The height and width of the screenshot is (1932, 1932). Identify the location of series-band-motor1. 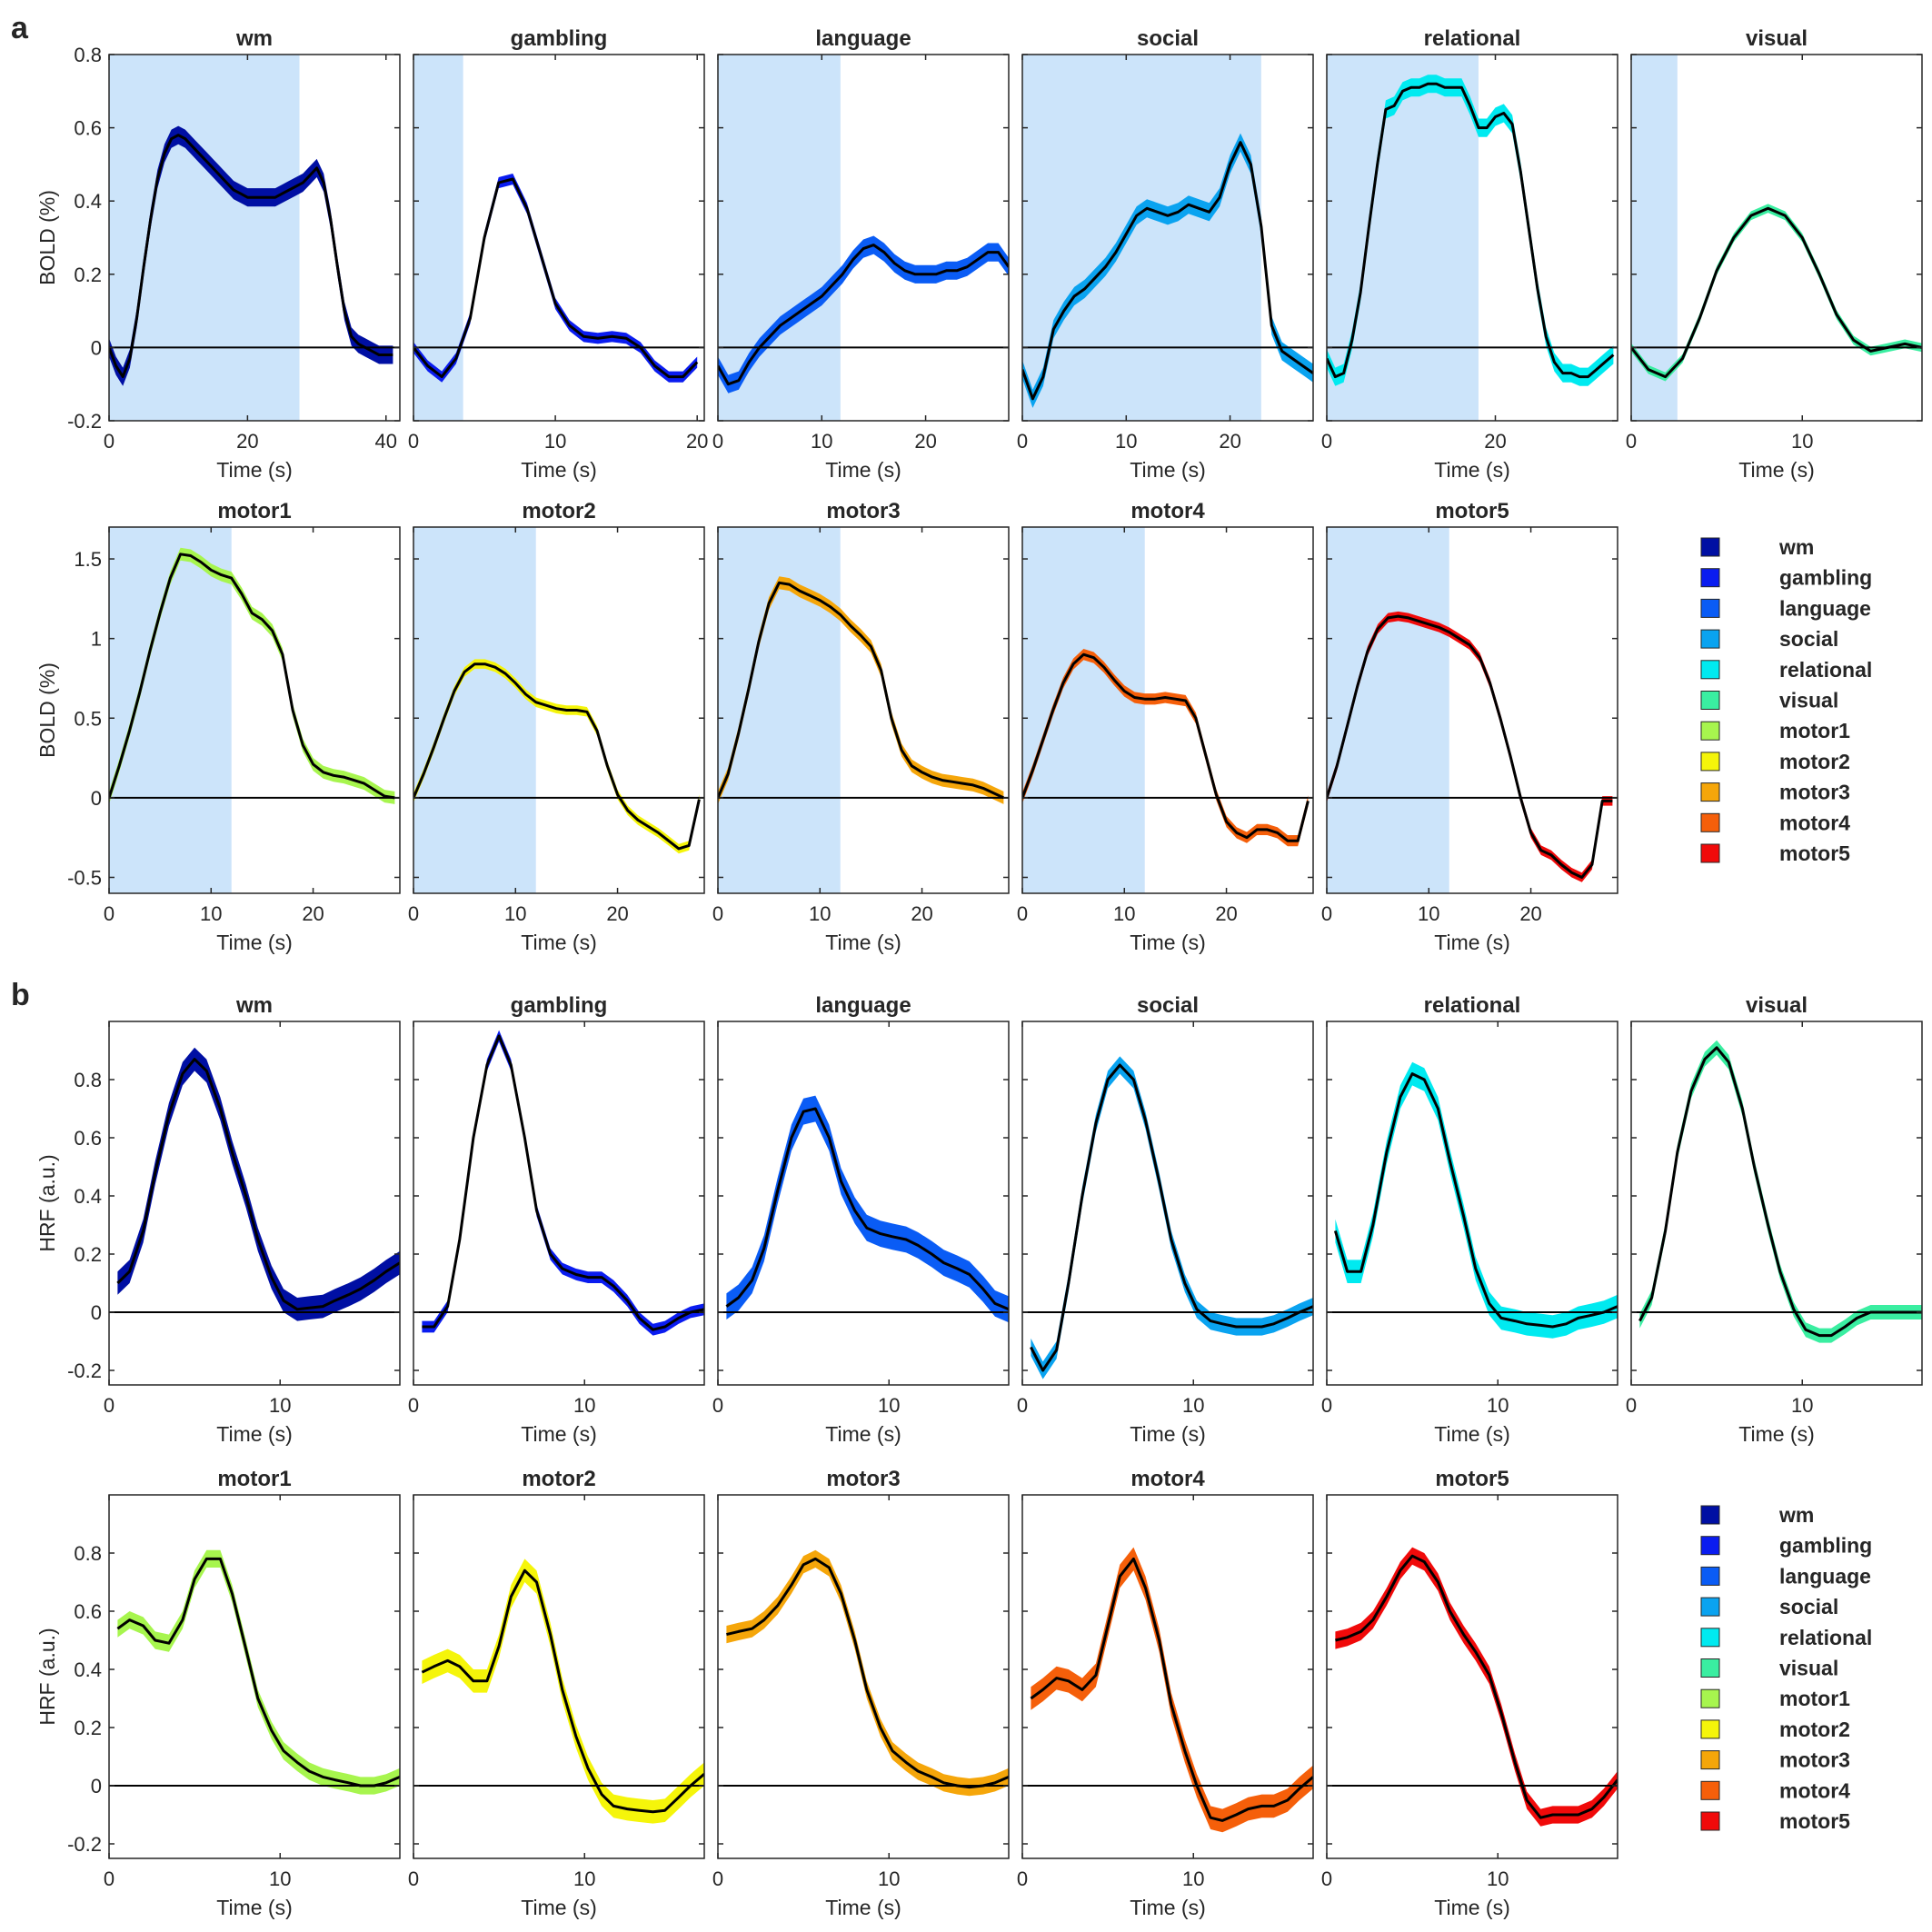
(259, 1672).